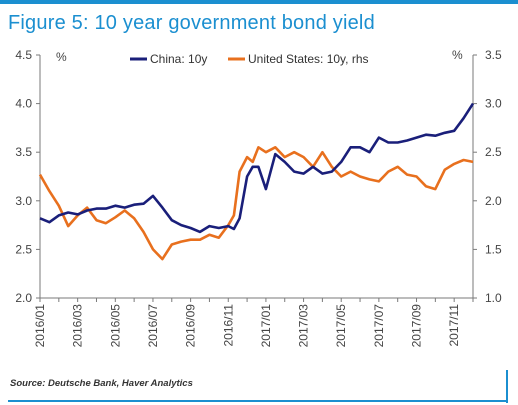 The width and height of the screenshot is (518, 405). Describe the element at coordinates (23, 298) in the screenshot. I see `left-tick-label: 2.0` at that location.